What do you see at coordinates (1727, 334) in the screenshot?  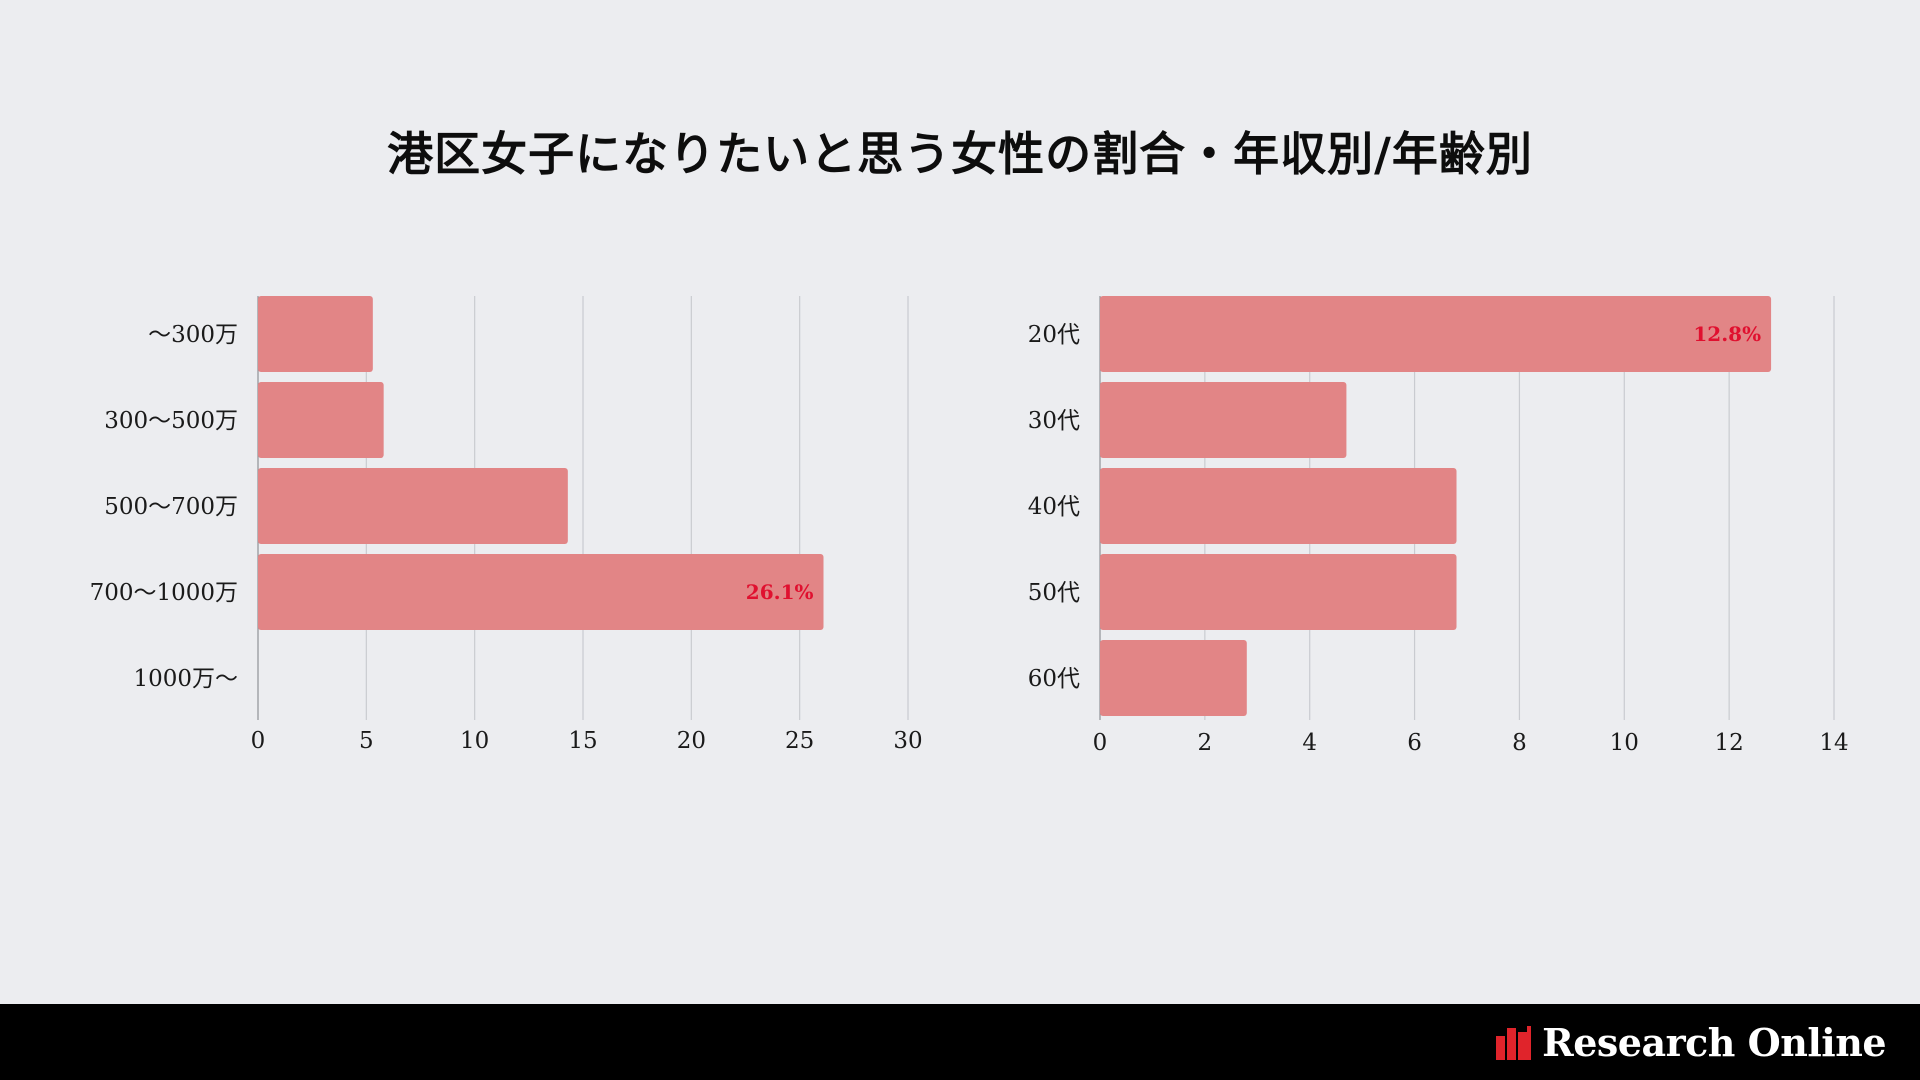 I see `data-label: 12.8%` at bounding box center [1727, 334].